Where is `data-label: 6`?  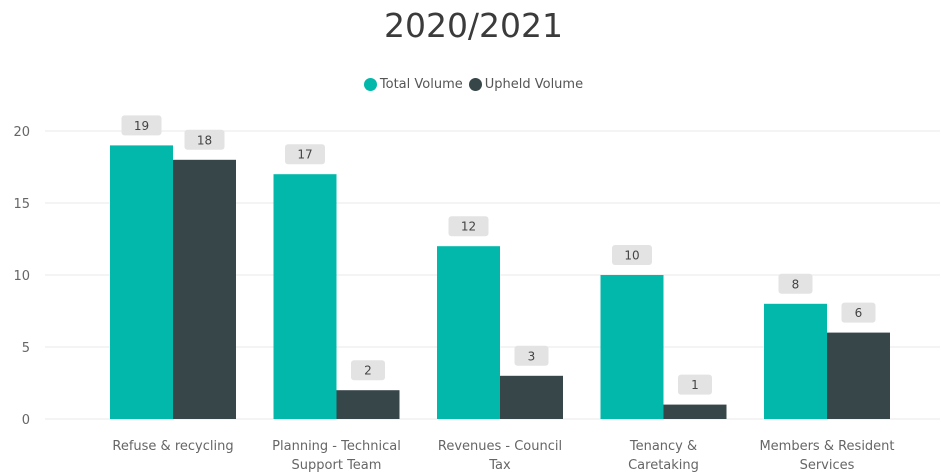 data-label: 6 is located at coordinates (859, 313).